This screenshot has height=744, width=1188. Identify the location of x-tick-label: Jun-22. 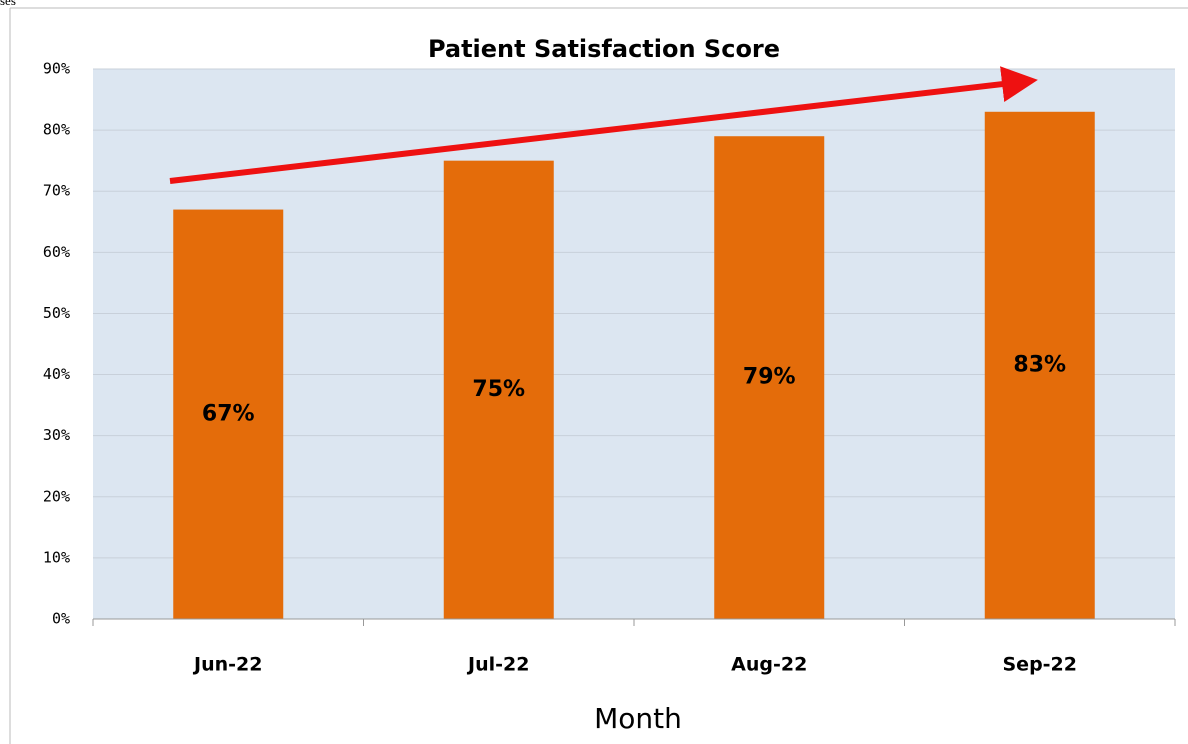
(227, 665).